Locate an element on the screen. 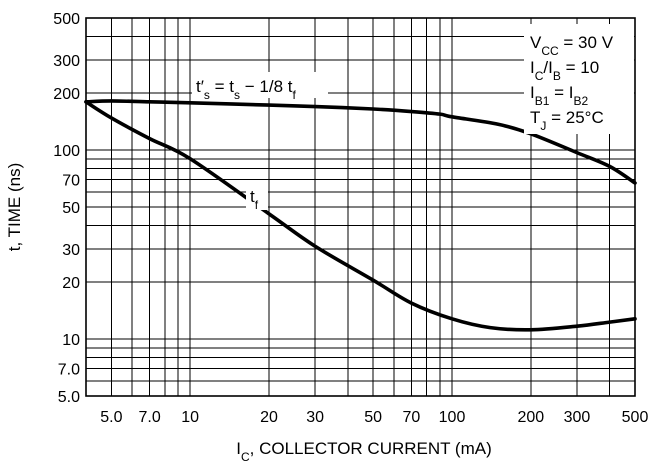 This screenshot has height=466, width=660. x-tick-label: 5.0 is located at coordinates (111, 417).